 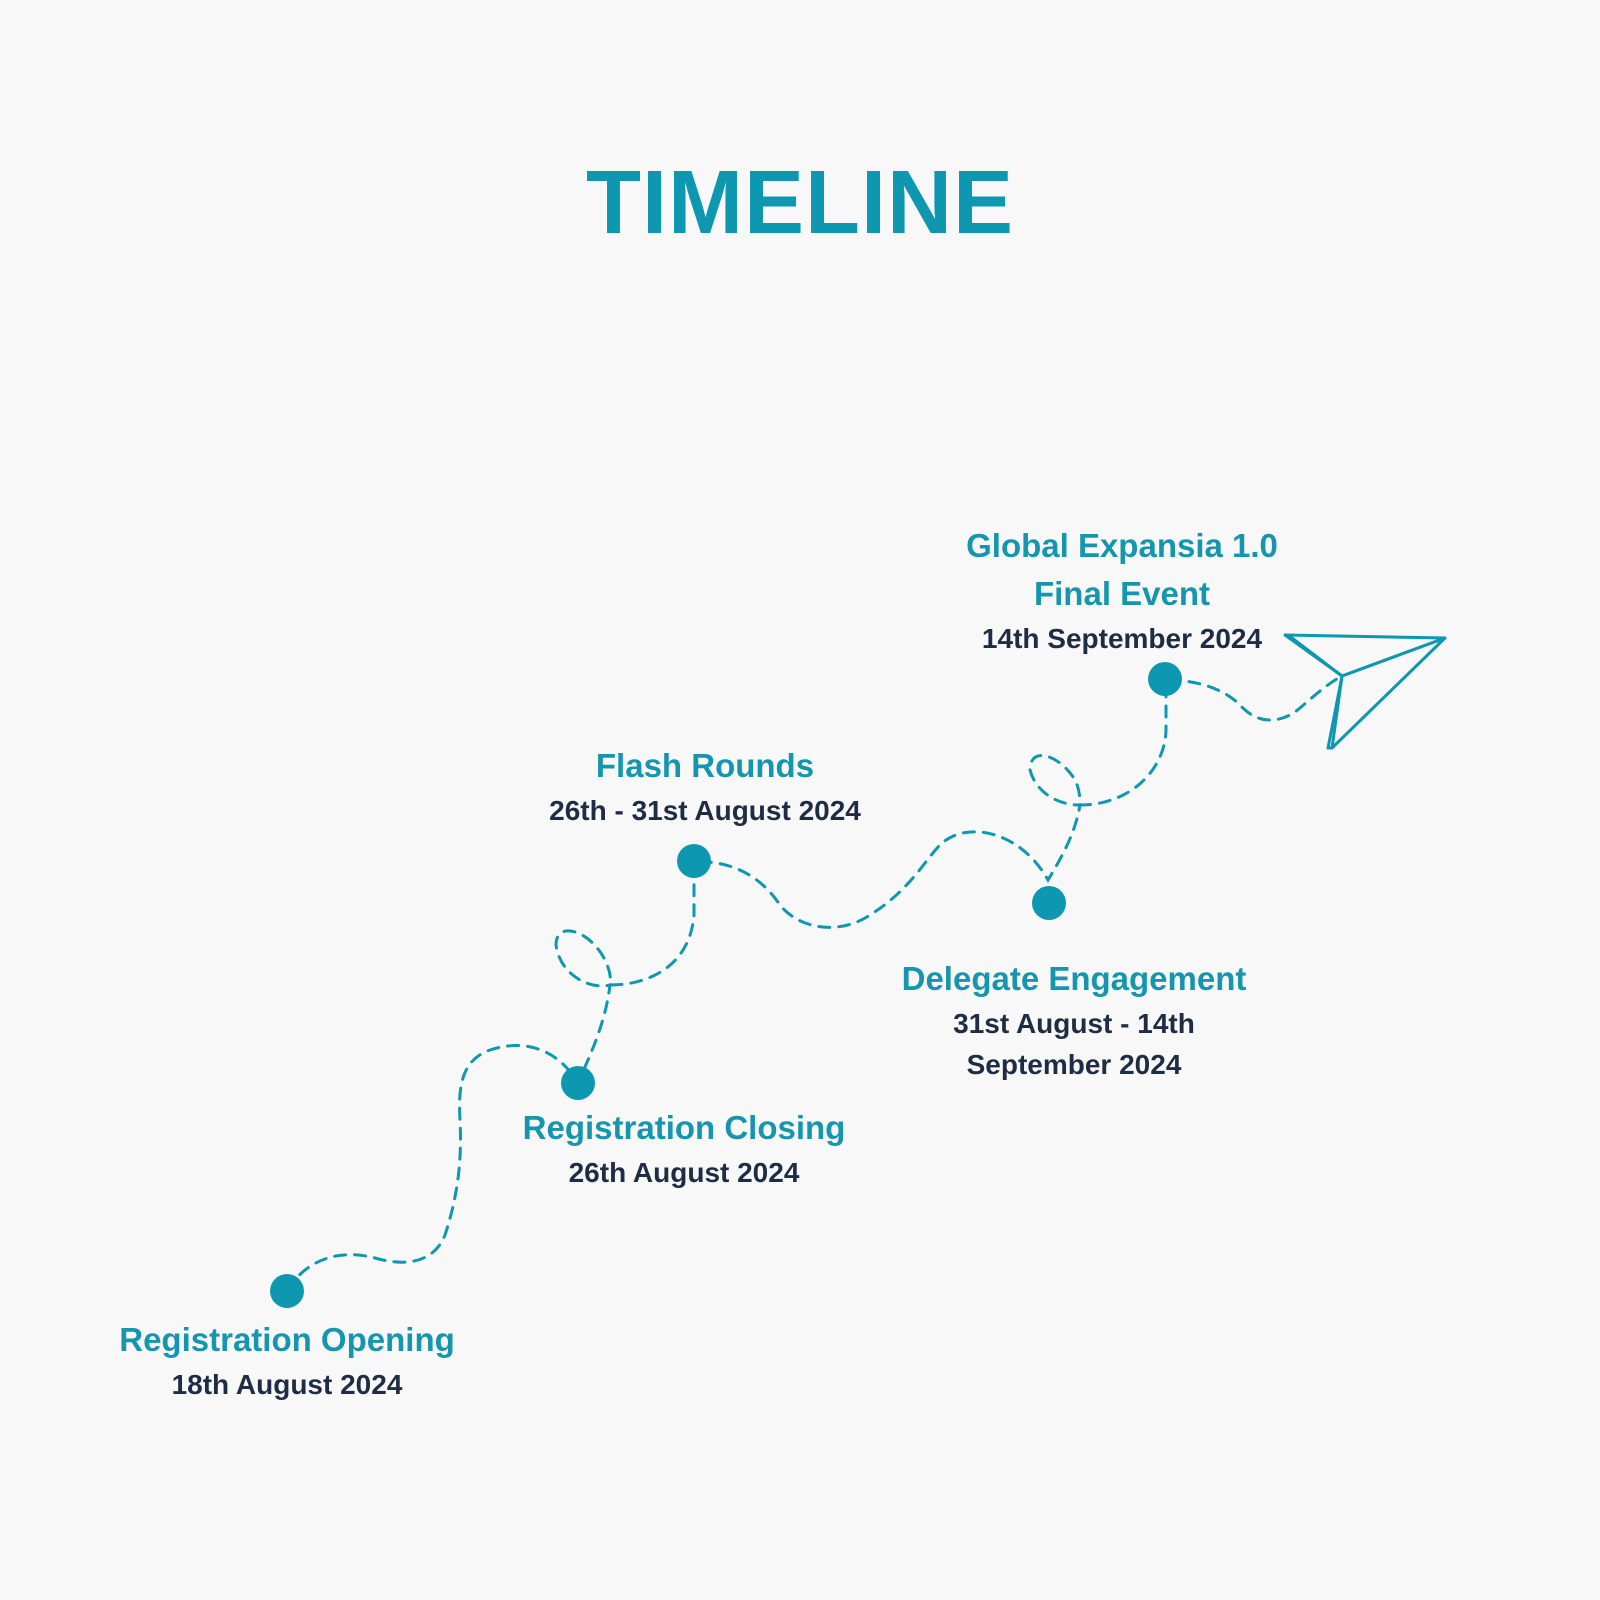 What do you see at coordinates (287, 1339) in the screenshot?
I see `milestone-title: Registration Opening` at bounding box center [287, 1339].